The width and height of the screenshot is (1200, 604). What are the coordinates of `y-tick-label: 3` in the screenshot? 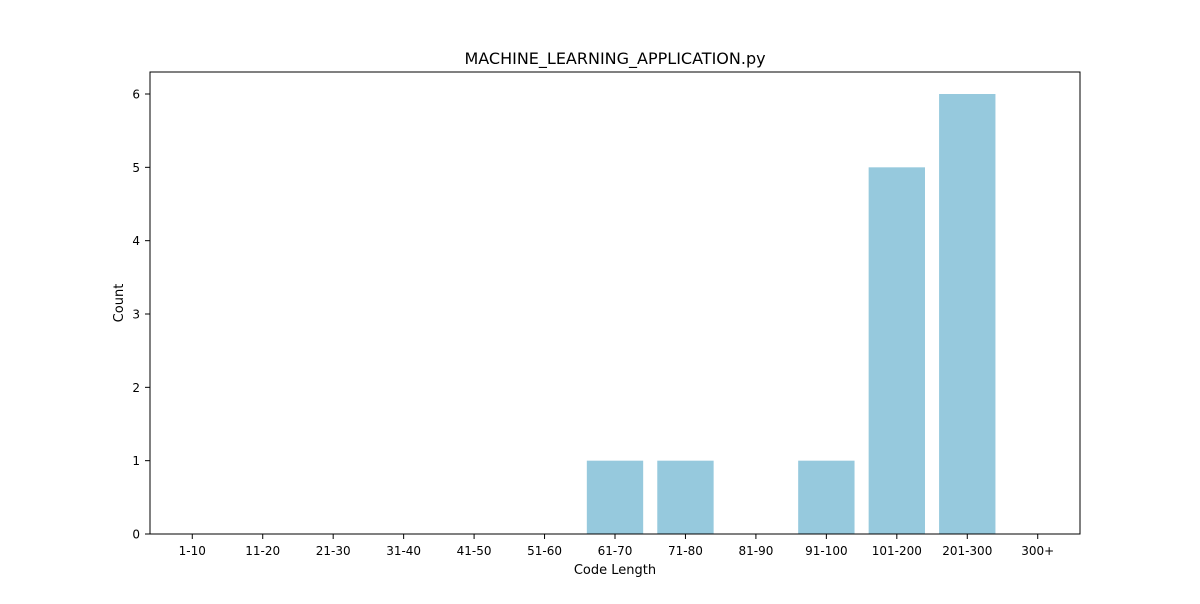 It's located at (136, 315).